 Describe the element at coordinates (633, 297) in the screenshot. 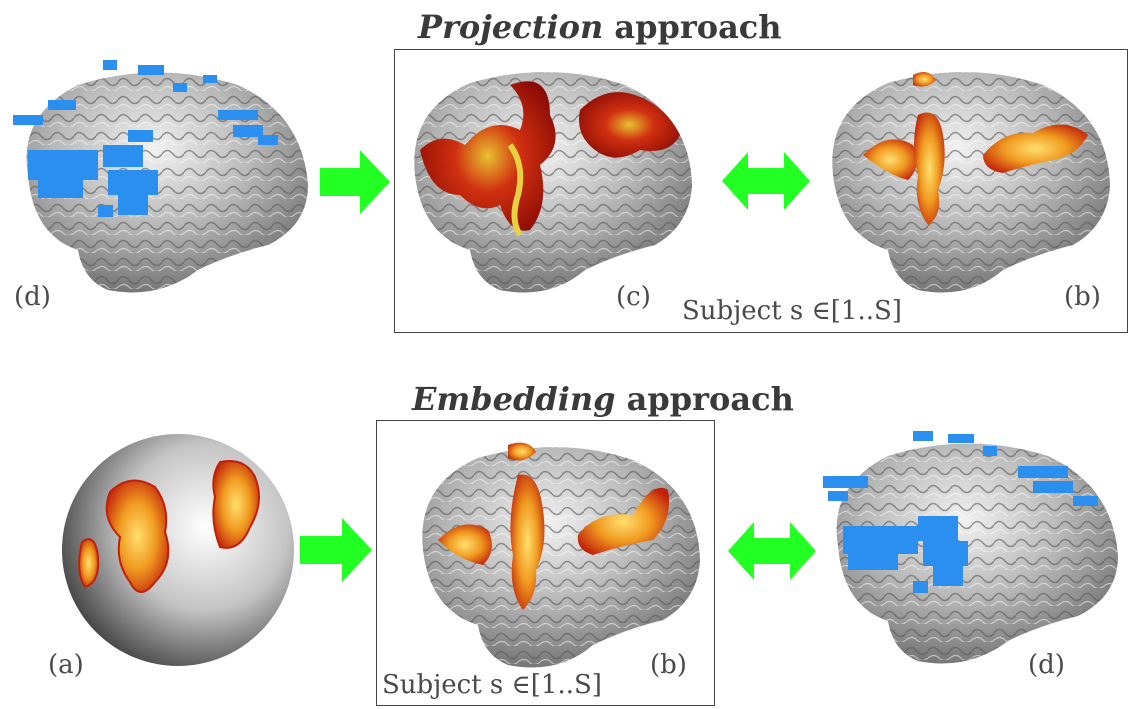

I see `label-top-c: (c)` at that location.